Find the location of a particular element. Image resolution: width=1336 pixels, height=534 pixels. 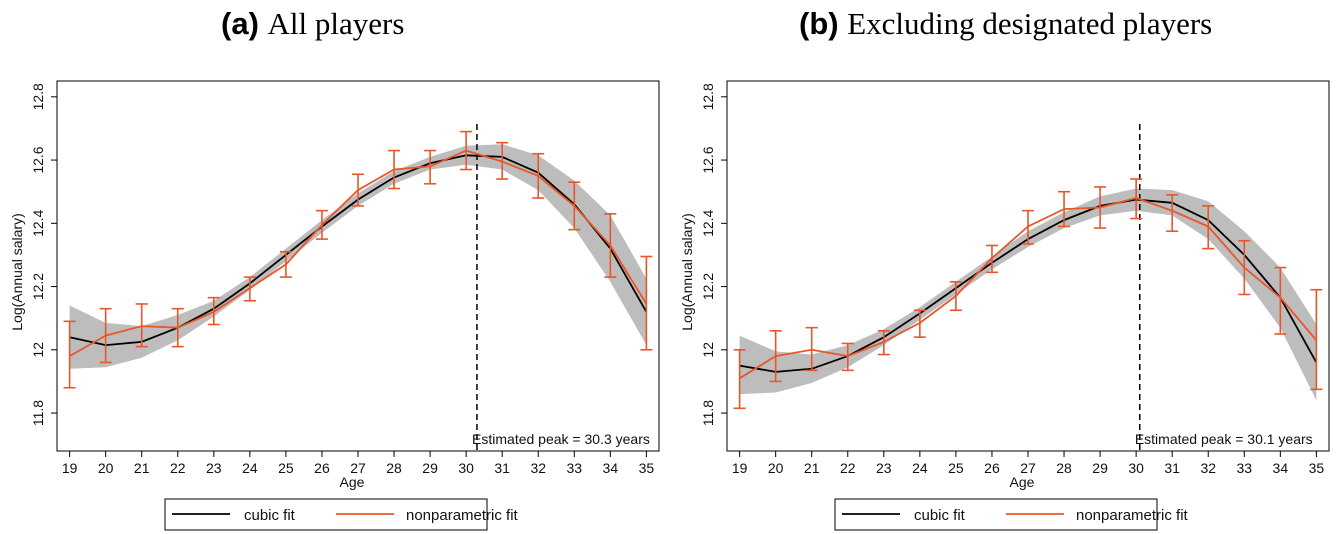

panel-title-text: Excluding designated players is located at coordinates (1030, 23).